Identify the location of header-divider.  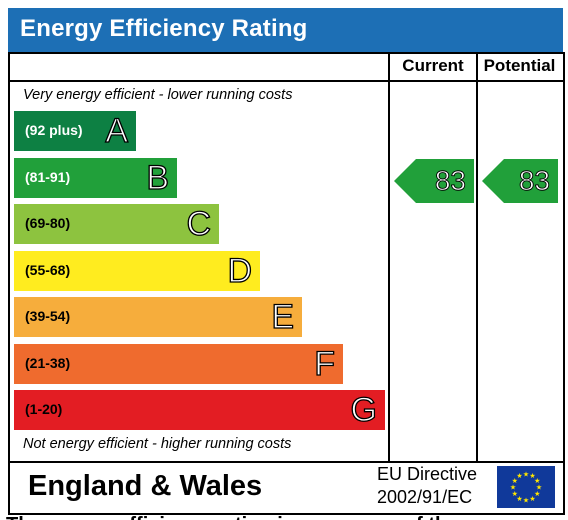
(285, 81).